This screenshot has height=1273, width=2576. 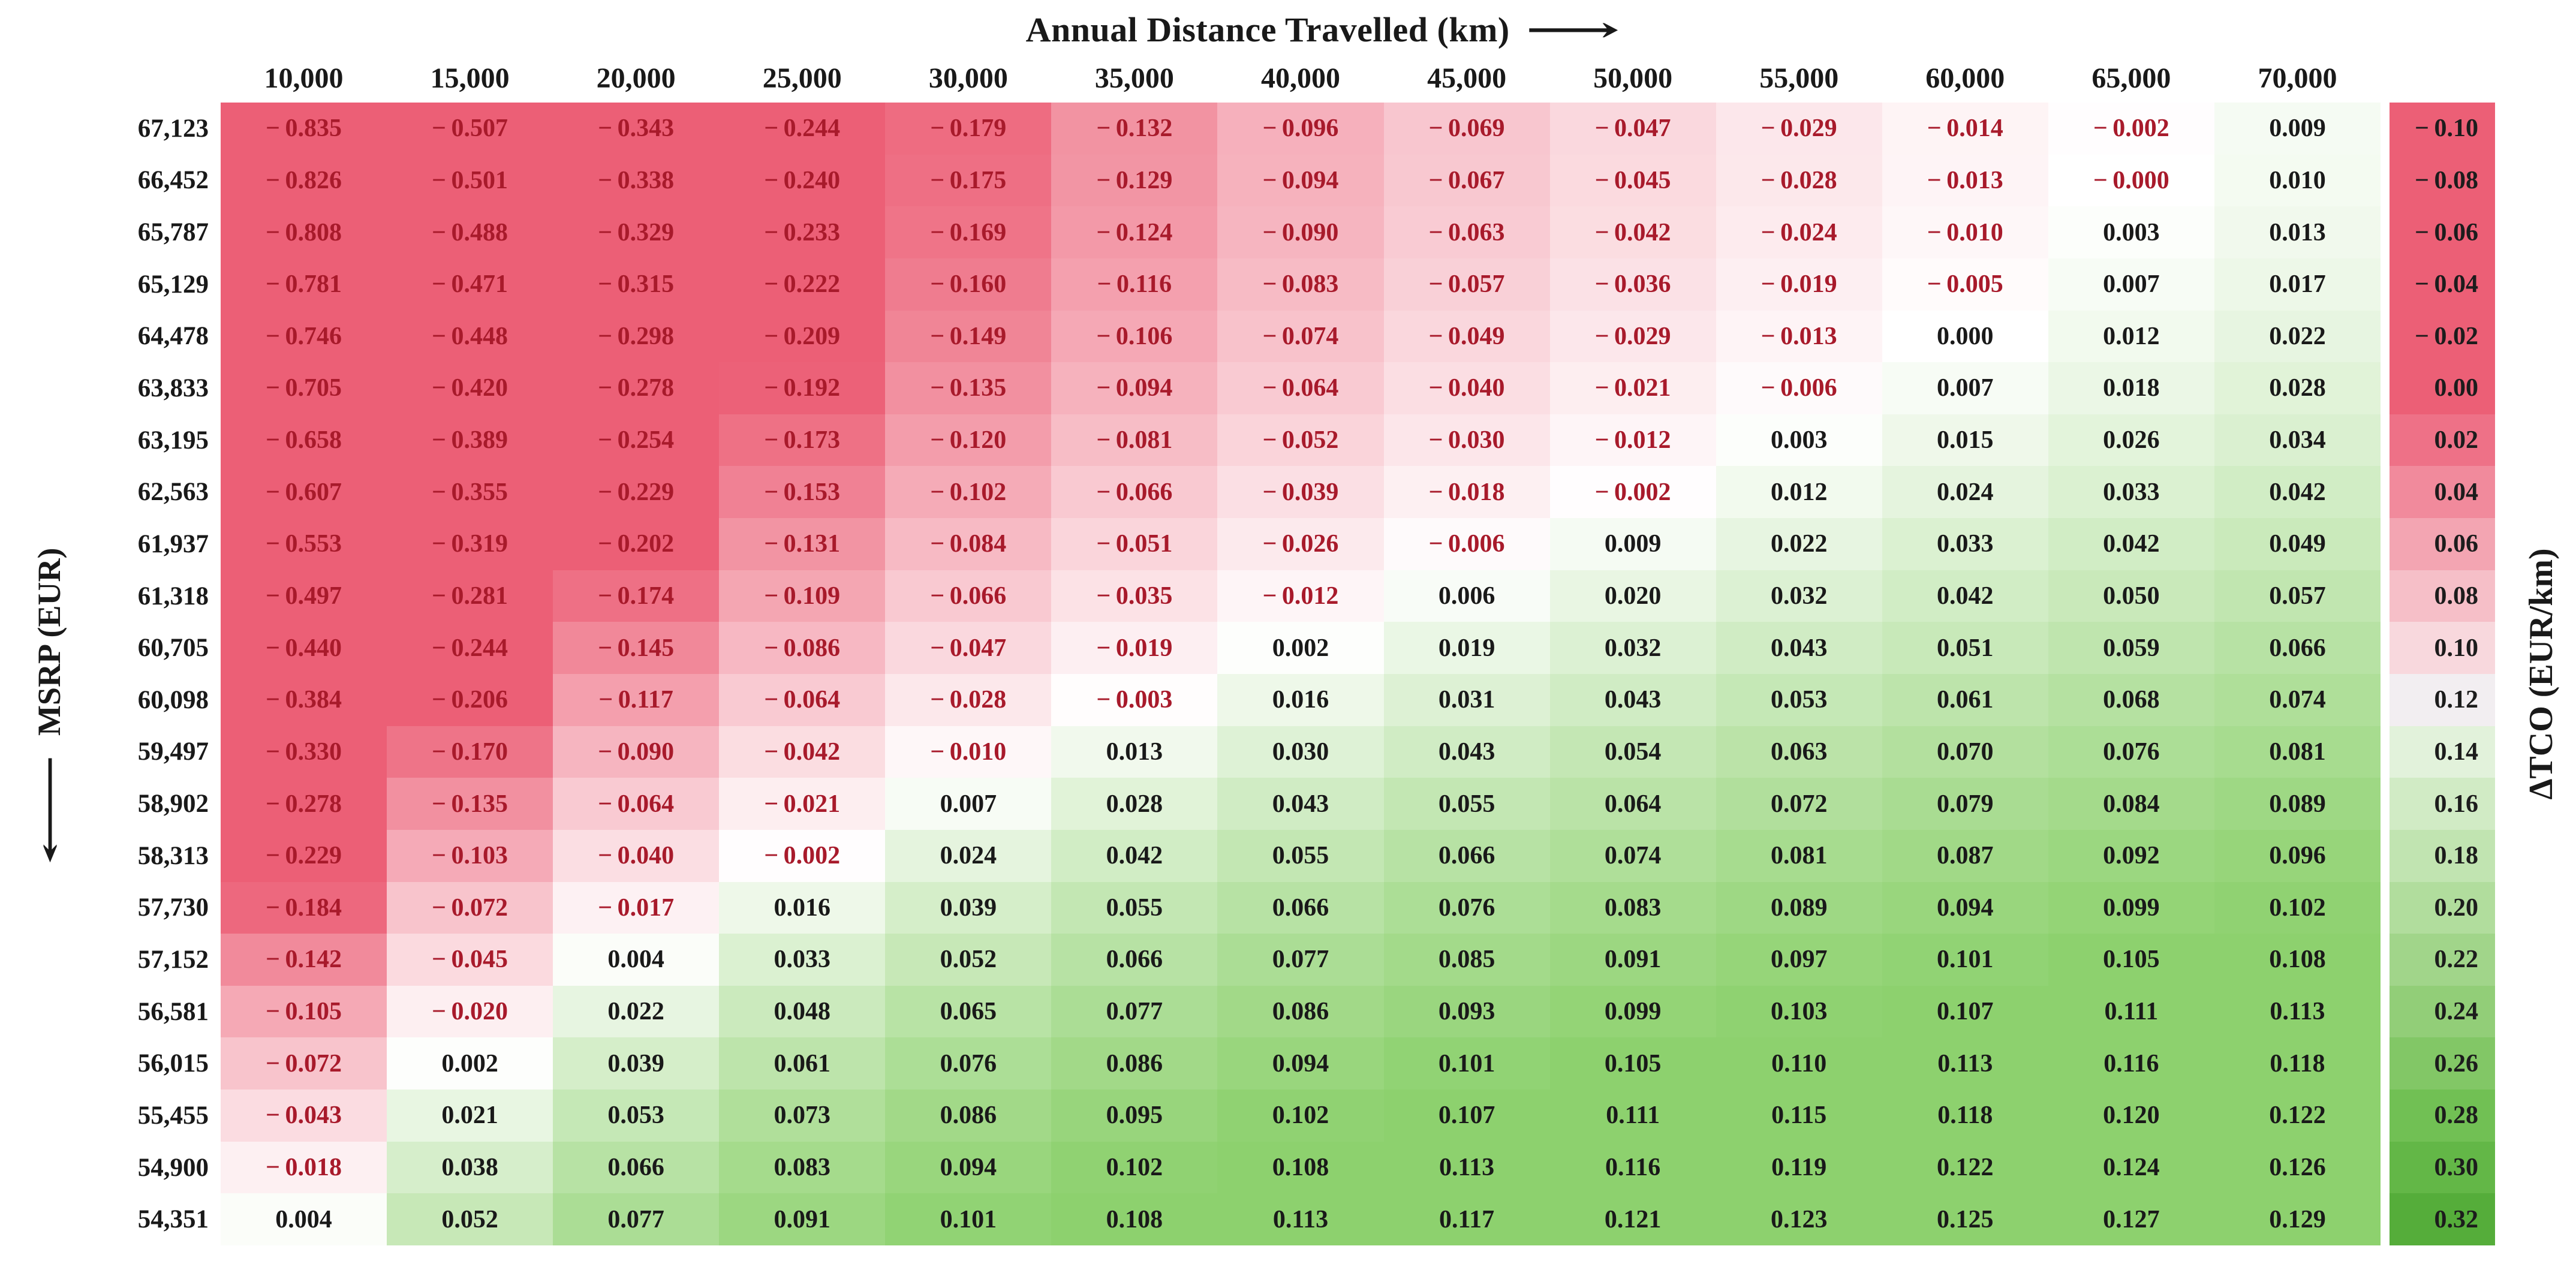 What do you see at coordinates (173, 1167) in the screenshot?
I see `row-label: 54,900` at bounding box center [173, 1167].